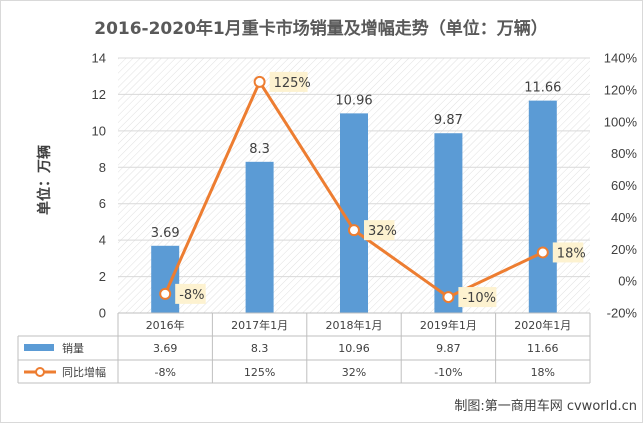  What do you see at coordinates (542, 88) in the screenshot?
I see `bar-data-label: 11.66` at bounding box center [542, 88].